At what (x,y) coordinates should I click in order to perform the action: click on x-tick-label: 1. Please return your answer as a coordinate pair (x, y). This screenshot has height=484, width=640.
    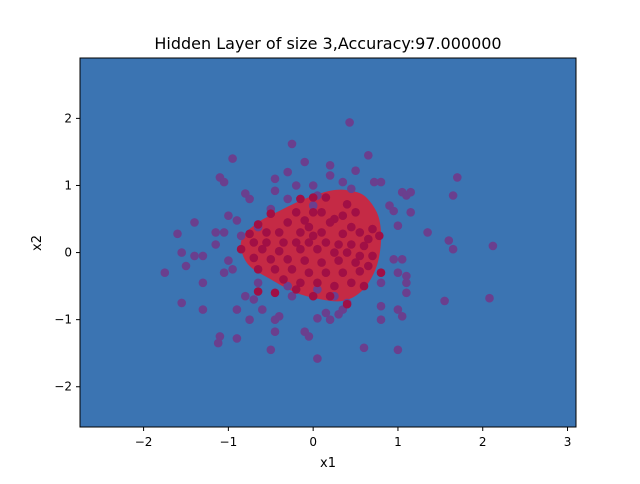
    Looking at the image, I should click on (398, 442).